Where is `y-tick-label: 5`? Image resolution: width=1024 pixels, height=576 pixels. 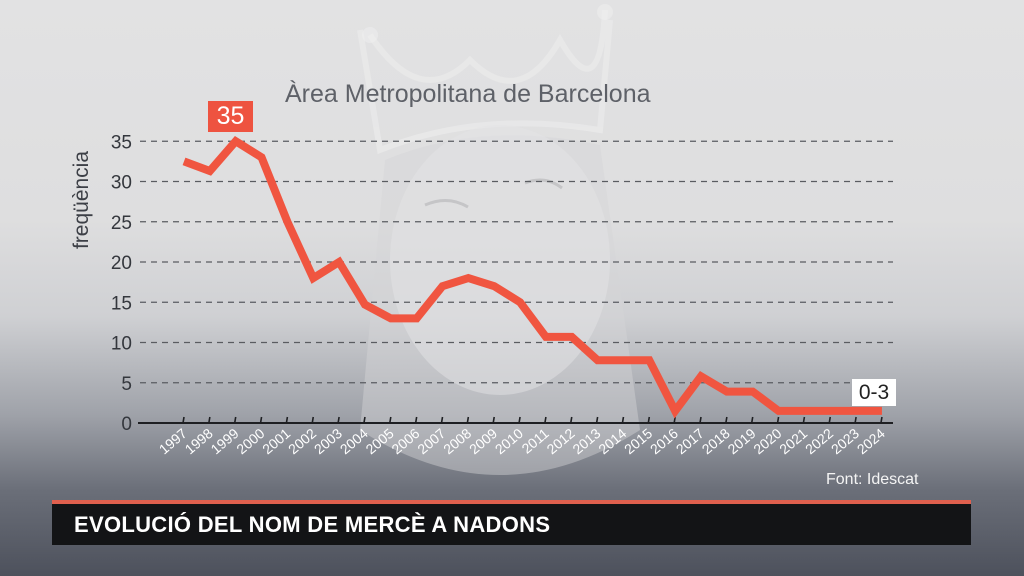
y-tick-label: 5 is located at coordinates (126, 384).